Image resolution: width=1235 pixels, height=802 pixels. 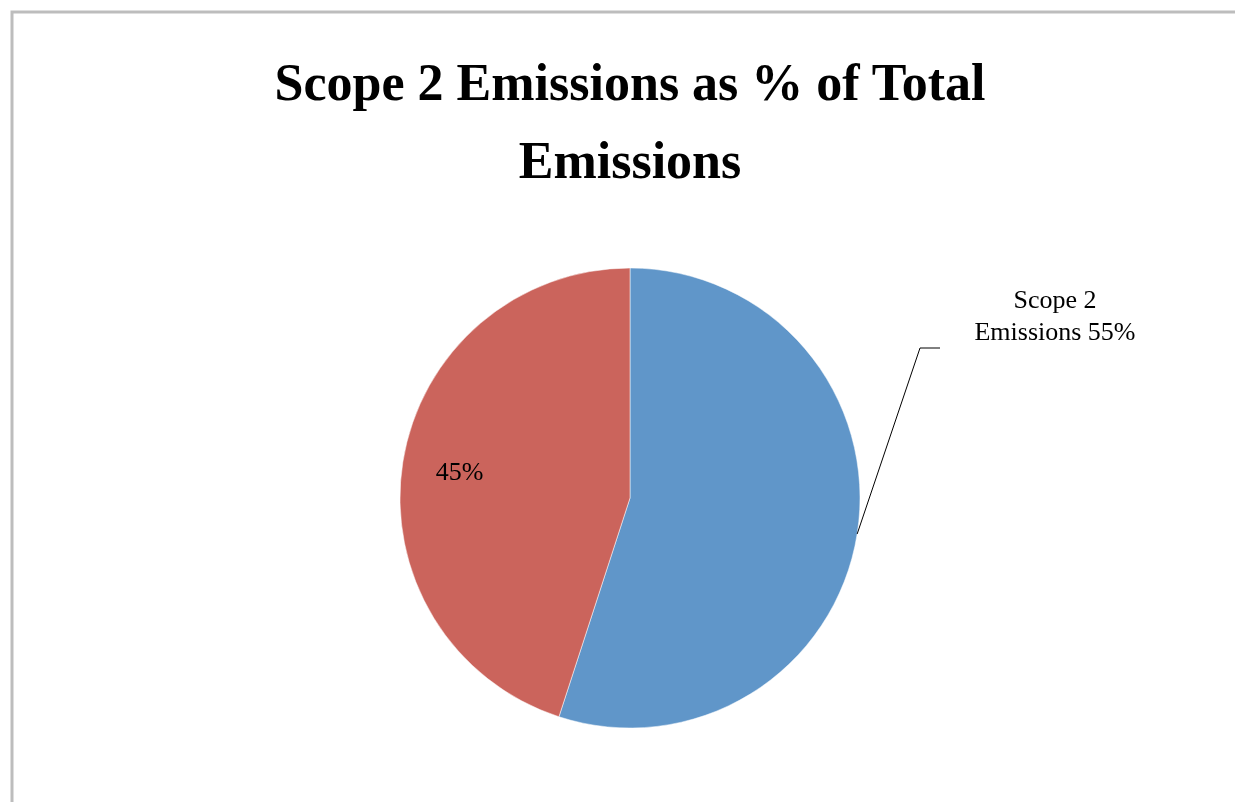 What do you see at coordinates (1055, 315) in the screenshot?
I see `slice-label: Scope 2 Emissions 55%` at bounding box center [1055, 315].